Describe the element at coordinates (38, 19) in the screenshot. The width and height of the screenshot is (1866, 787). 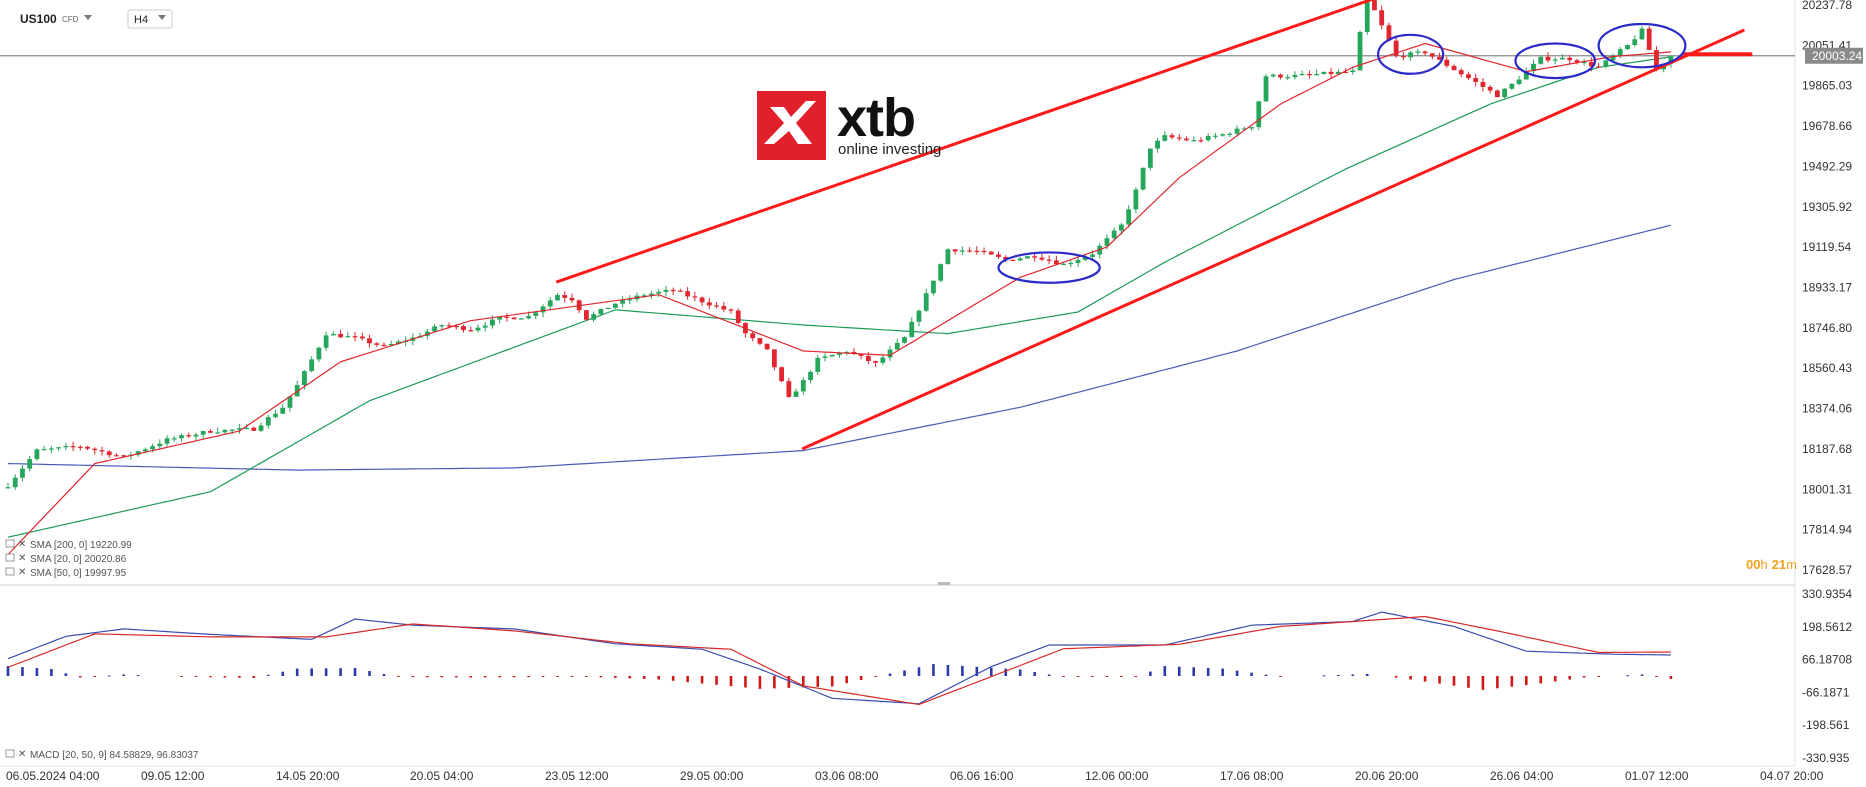
I see `symbol-label: US100` at that location.